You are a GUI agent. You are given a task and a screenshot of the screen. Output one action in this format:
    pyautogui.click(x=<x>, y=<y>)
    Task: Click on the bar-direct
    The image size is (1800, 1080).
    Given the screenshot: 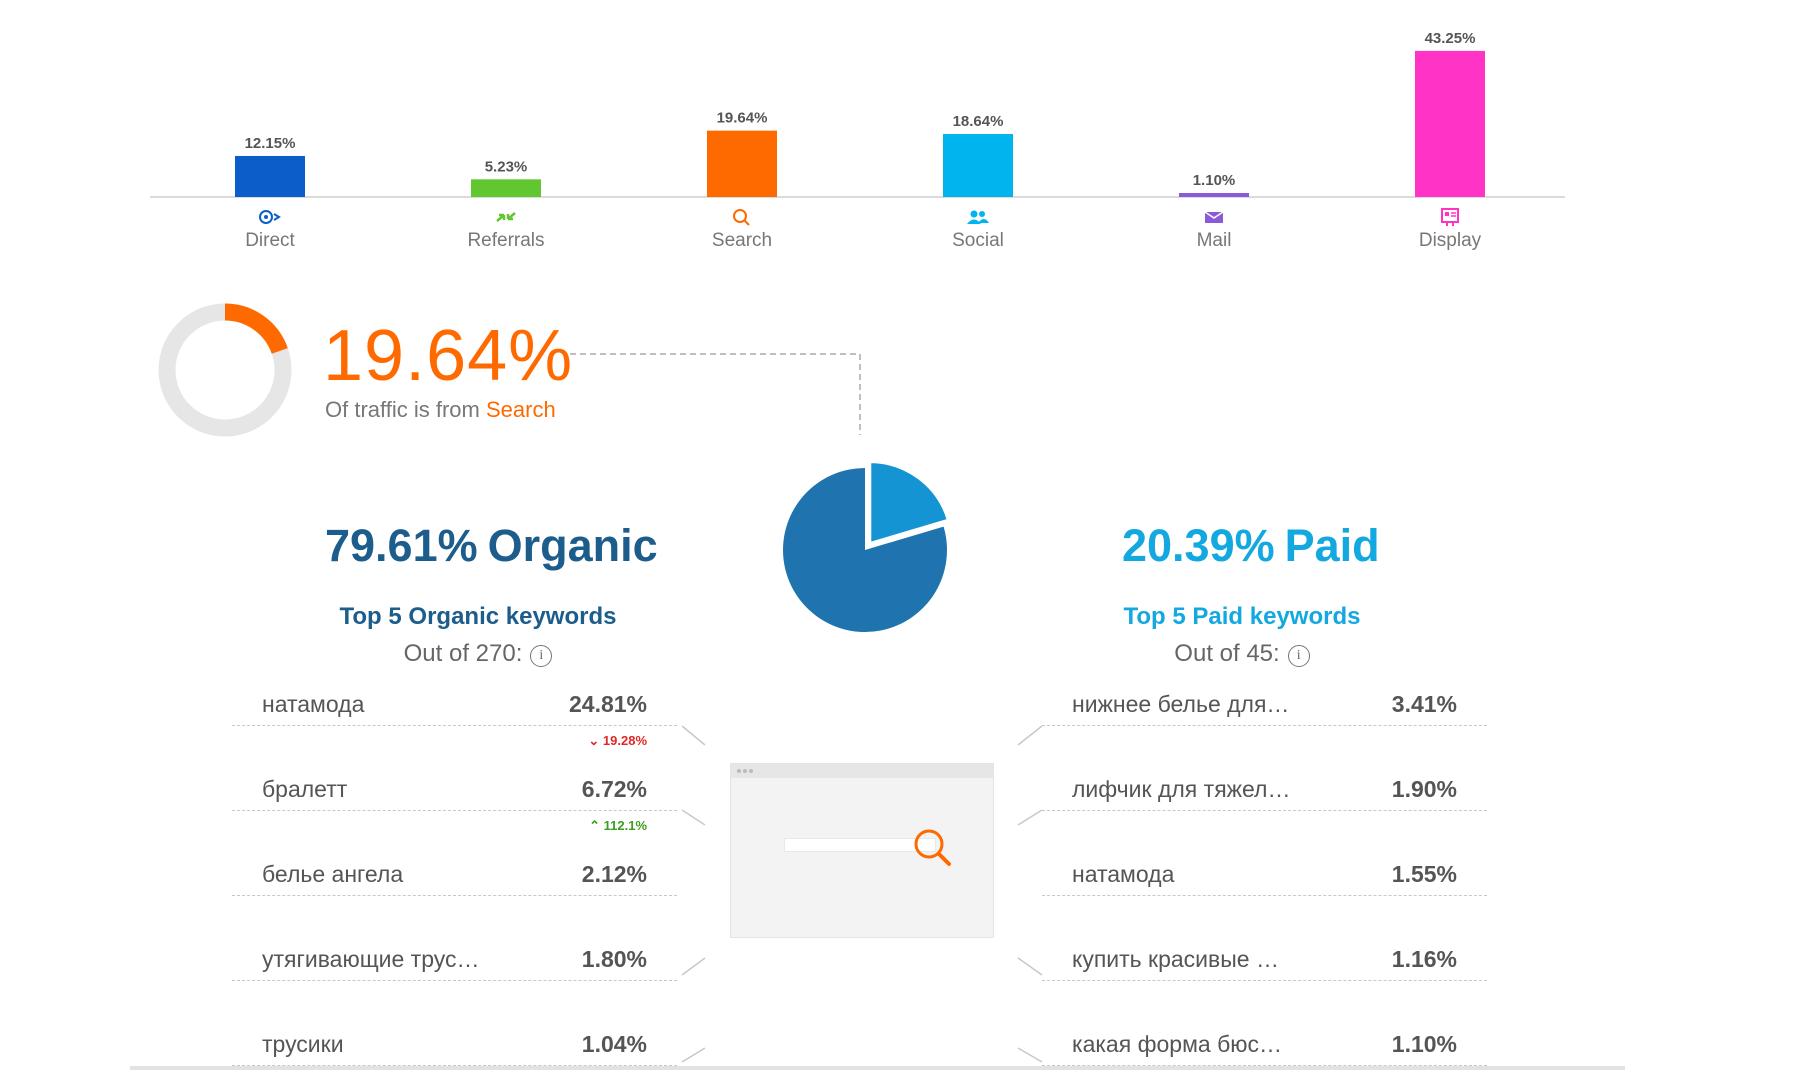 What is the action you would take?
    pyautogui.click(x=270, y=176)
    